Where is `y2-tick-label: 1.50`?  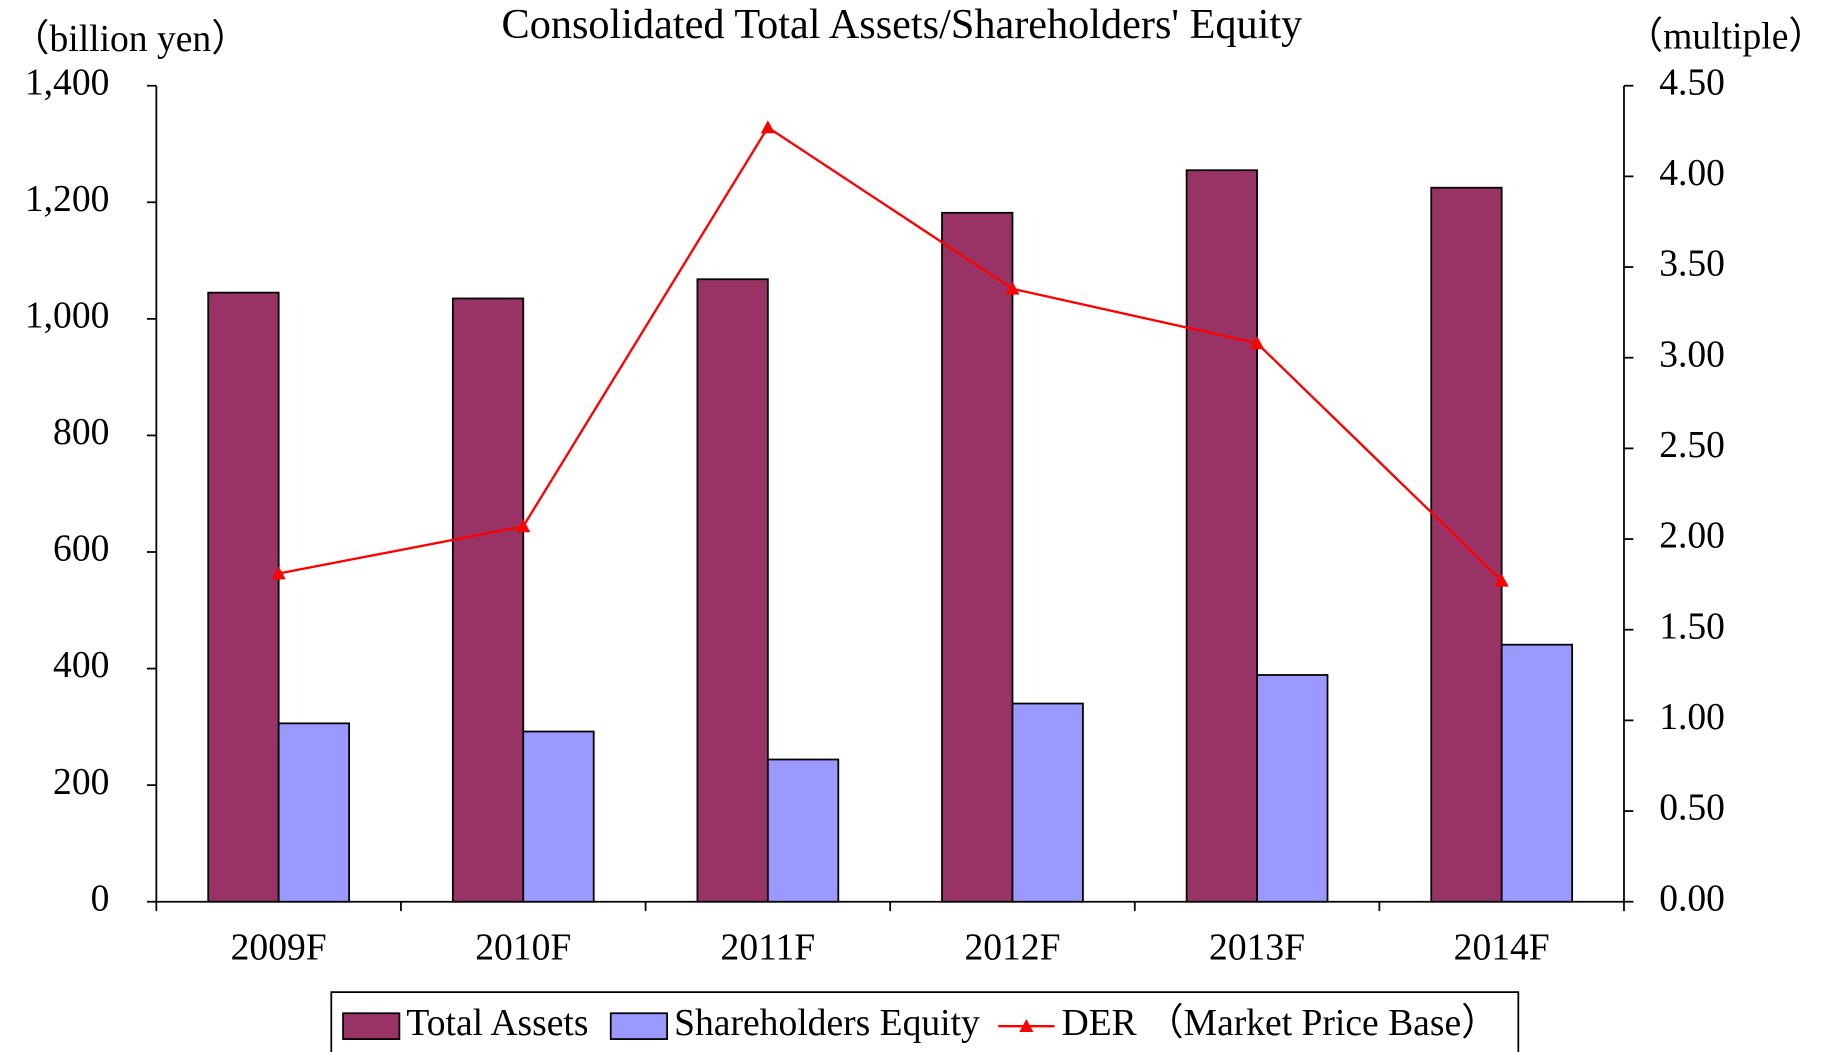
y2-tick-label: 1.50 is located at coordinates (1692, 626).